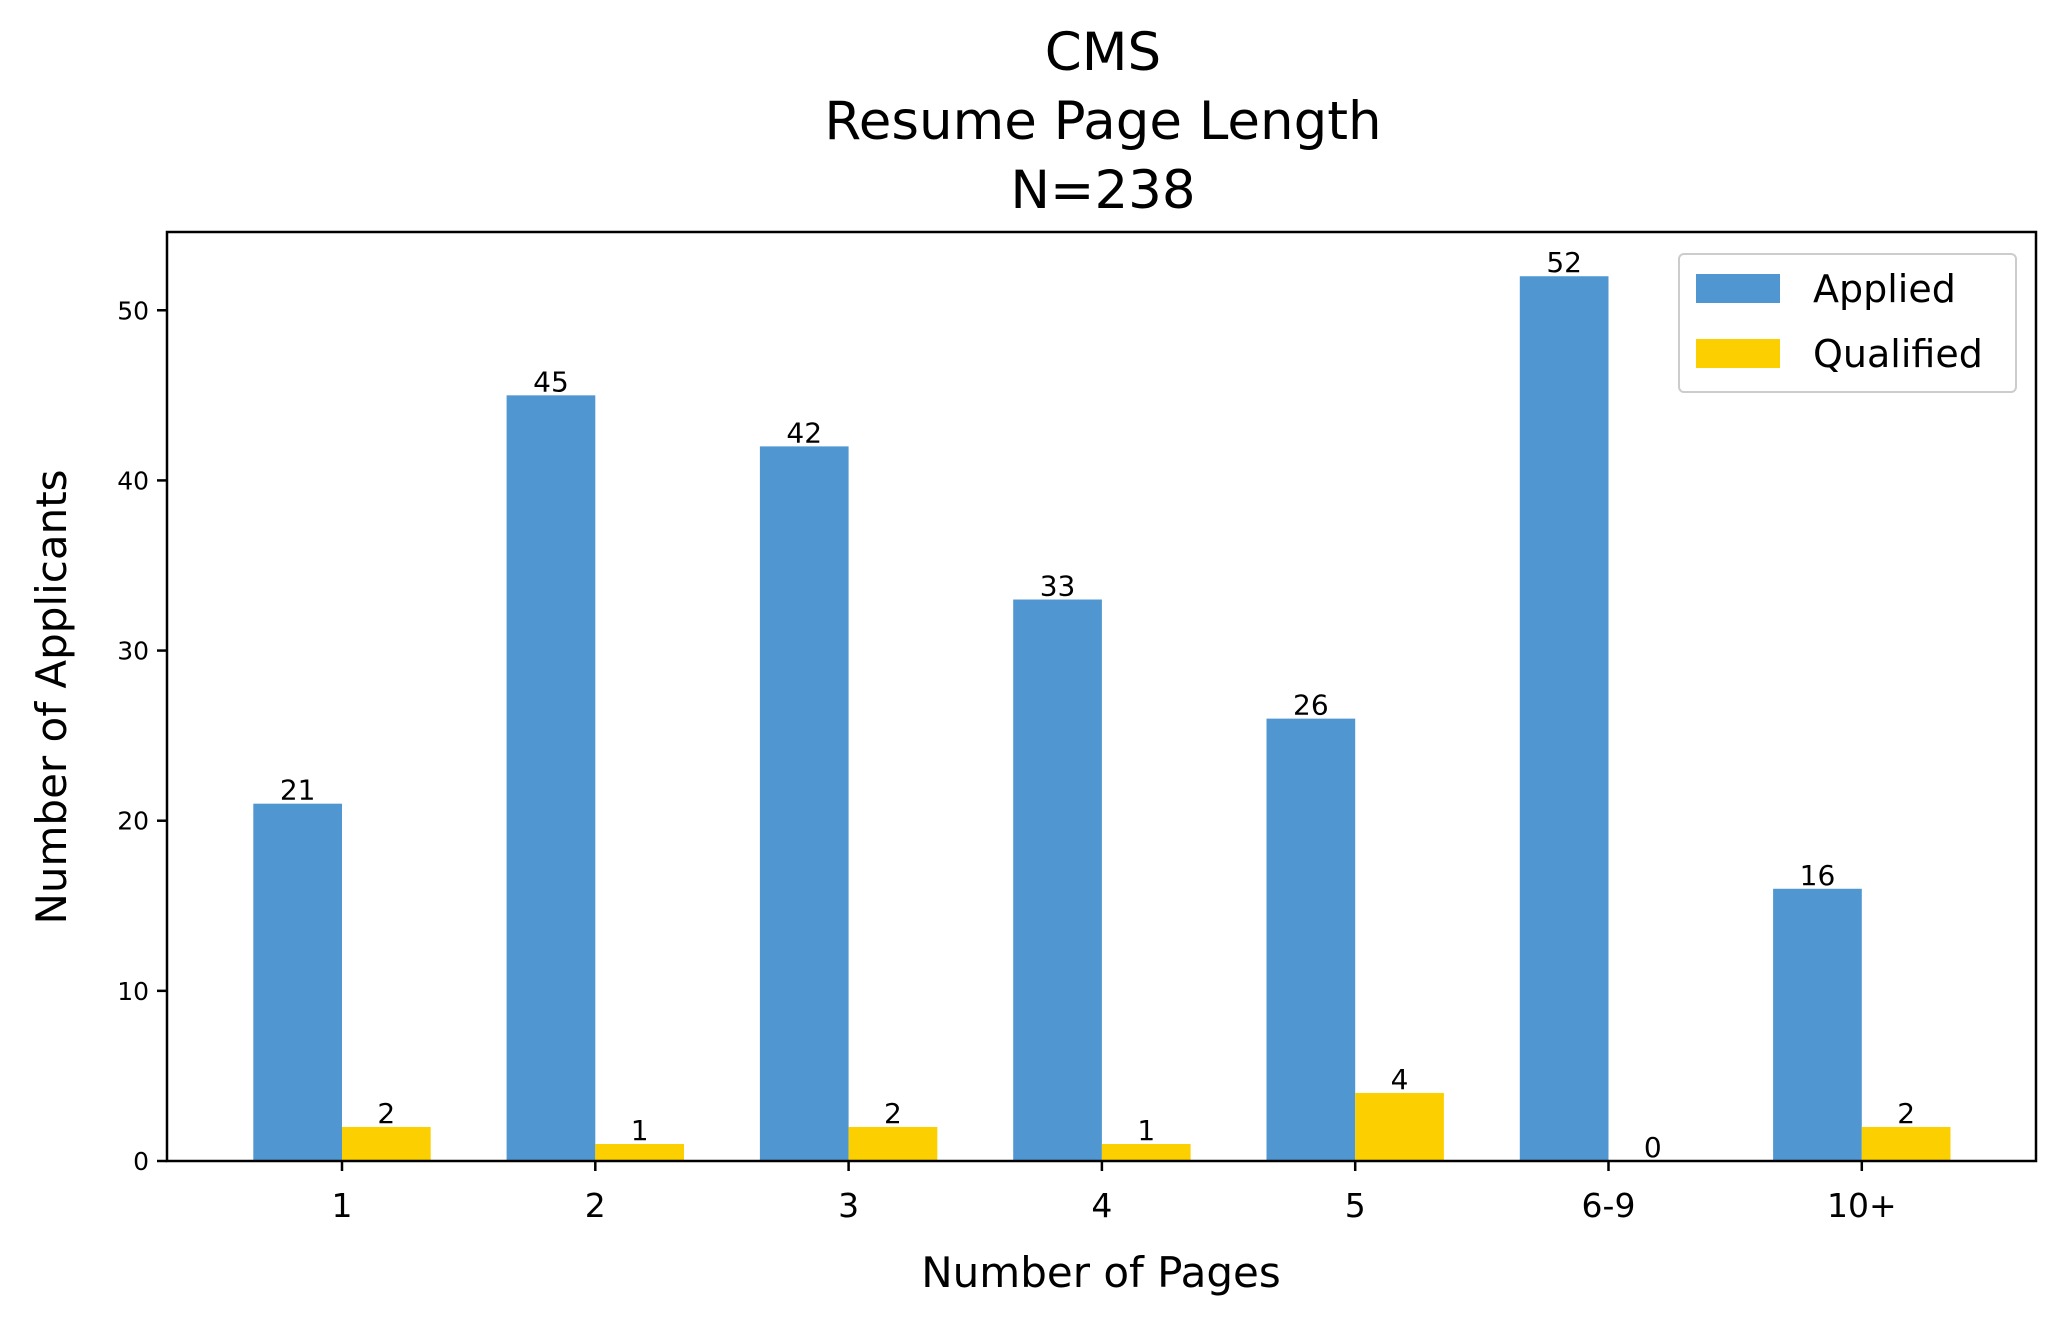 This screenshot has width=2056, height=1321. Describe the element at coordinates (298, 790) in the screenshot. I see `data-label-applied-1: 21` at that location.